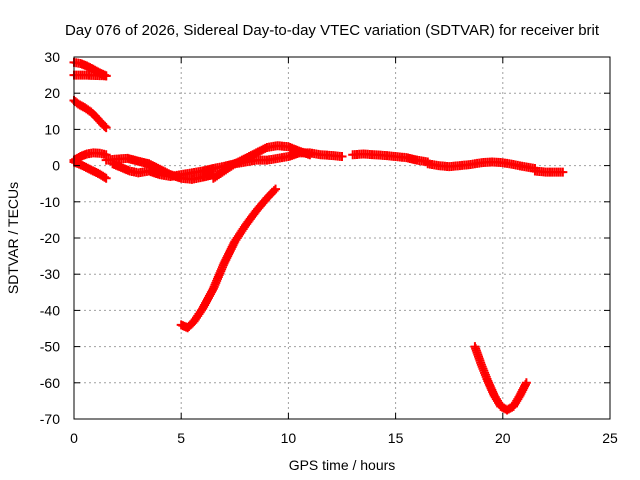 The height and width of the screenshot is (480, 640). I want to click on y-tick-label: -70, so click(50, 419).